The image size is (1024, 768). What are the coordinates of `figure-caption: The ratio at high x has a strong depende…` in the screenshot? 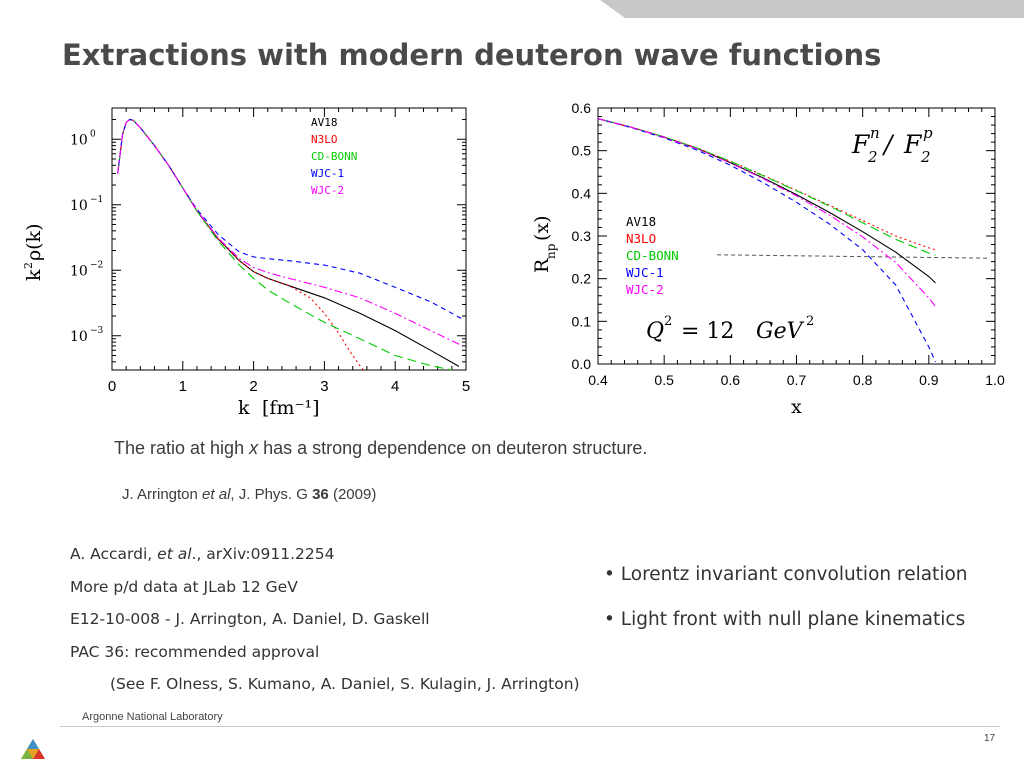 It's located at (380, 448).